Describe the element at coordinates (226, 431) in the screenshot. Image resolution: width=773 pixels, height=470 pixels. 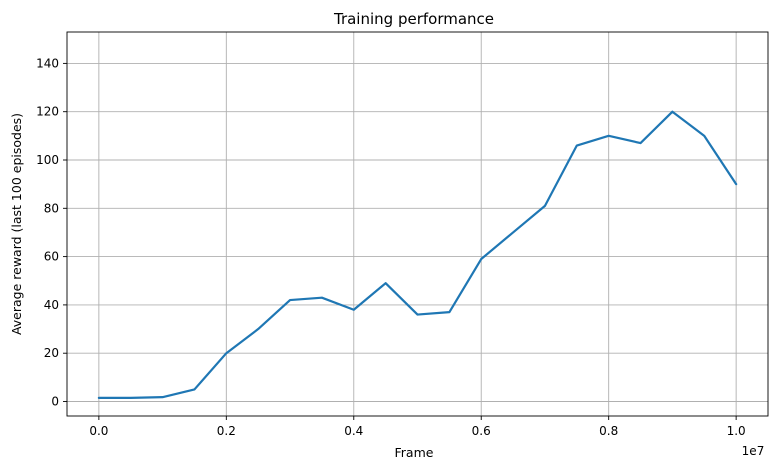
I see `x-tick-label: 0.2` at that location.